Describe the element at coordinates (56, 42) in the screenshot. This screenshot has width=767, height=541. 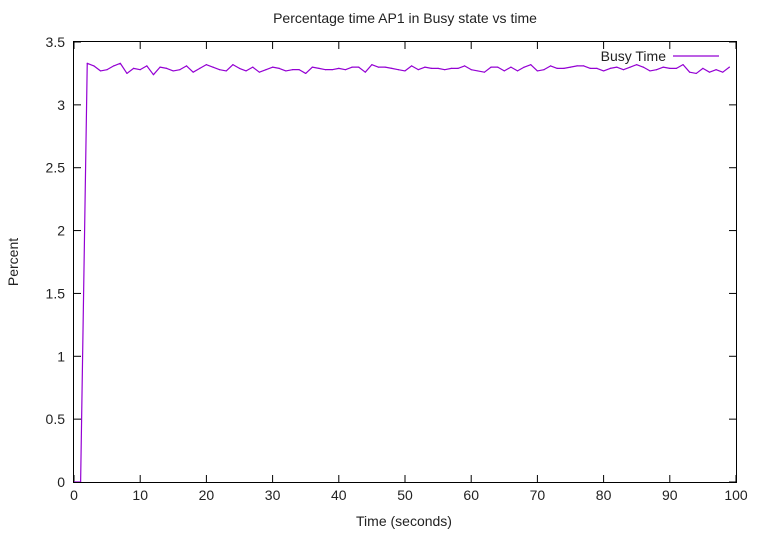
I see `y-tick-label: 3.5` at that location.